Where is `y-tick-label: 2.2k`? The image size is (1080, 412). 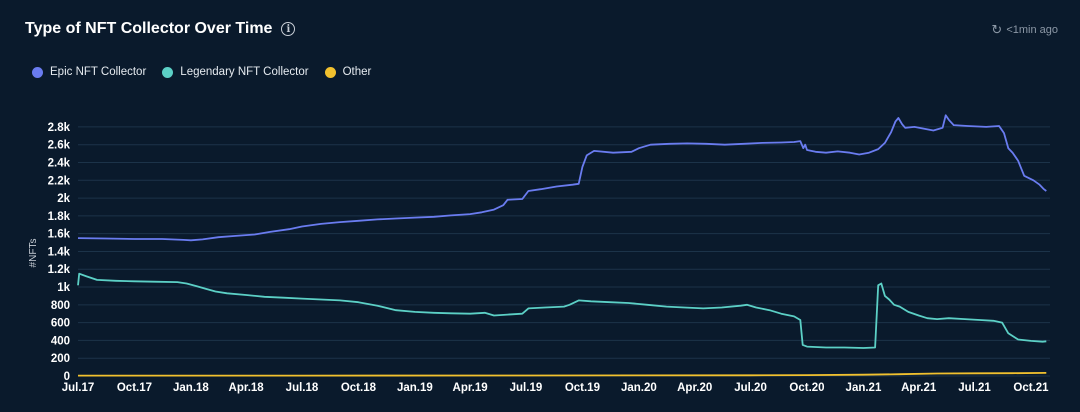
y-tick-label: 2.2k is located at coordinates (59, 181).